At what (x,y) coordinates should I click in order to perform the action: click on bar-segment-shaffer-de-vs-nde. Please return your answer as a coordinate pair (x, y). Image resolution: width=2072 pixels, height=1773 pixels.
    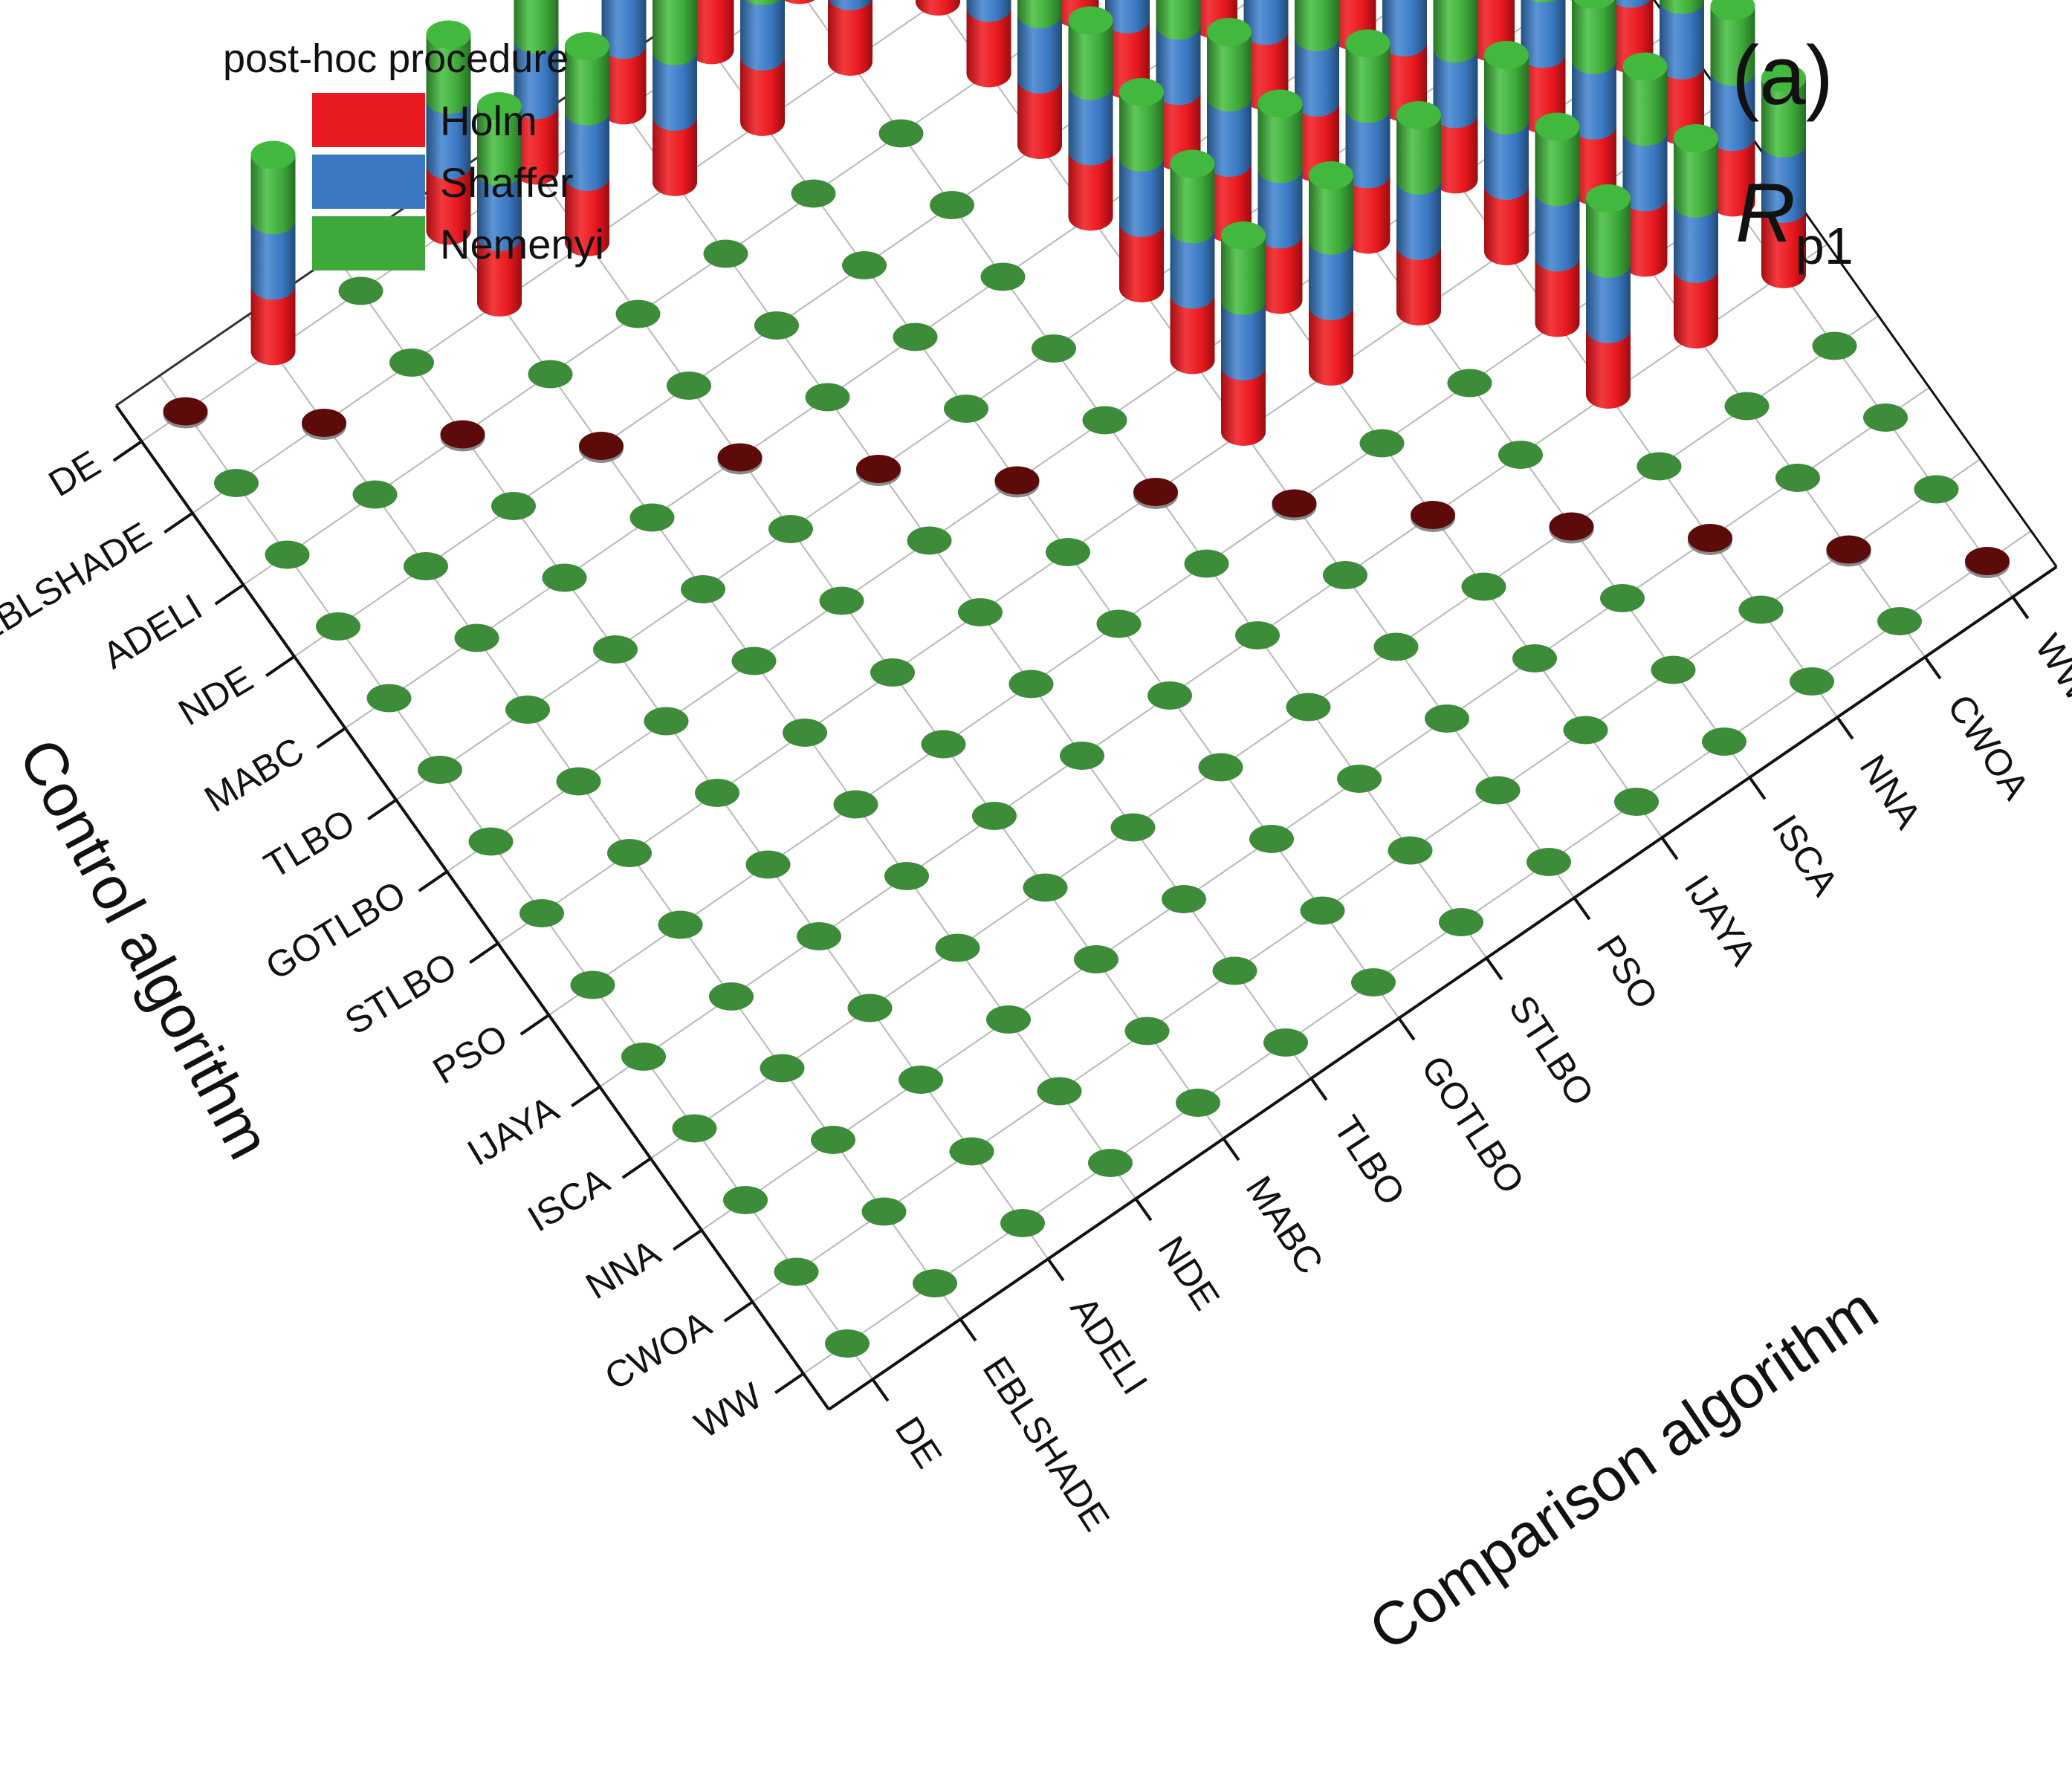
    Looking at the image, I should click on (448, 140).